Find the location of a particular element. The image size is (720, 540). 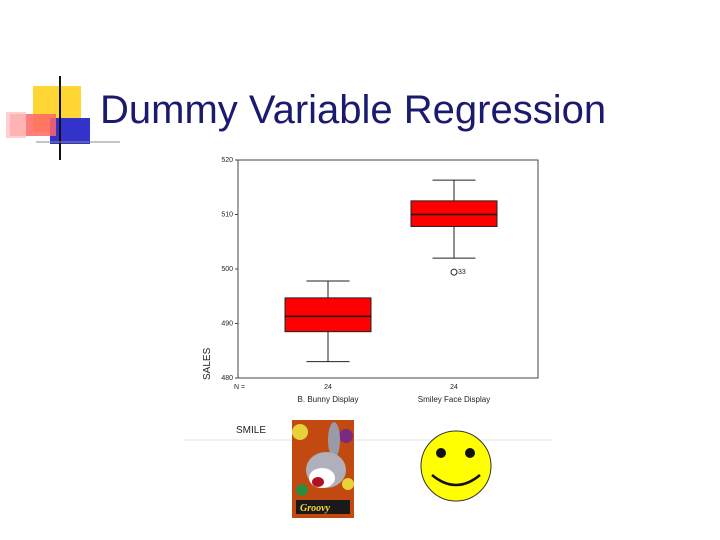

bunny-ear is located at coordinates (334, 440).